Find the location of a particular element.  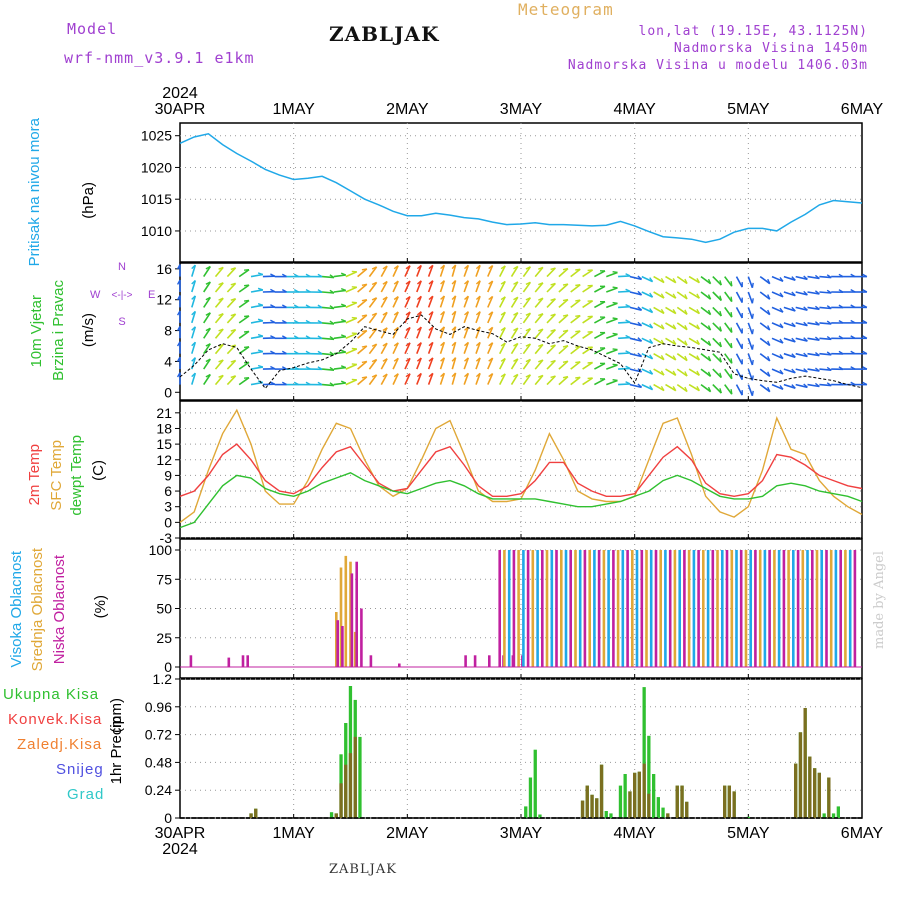

time-tick-label-bottom: 30APR is located at coordinates (180, 833).